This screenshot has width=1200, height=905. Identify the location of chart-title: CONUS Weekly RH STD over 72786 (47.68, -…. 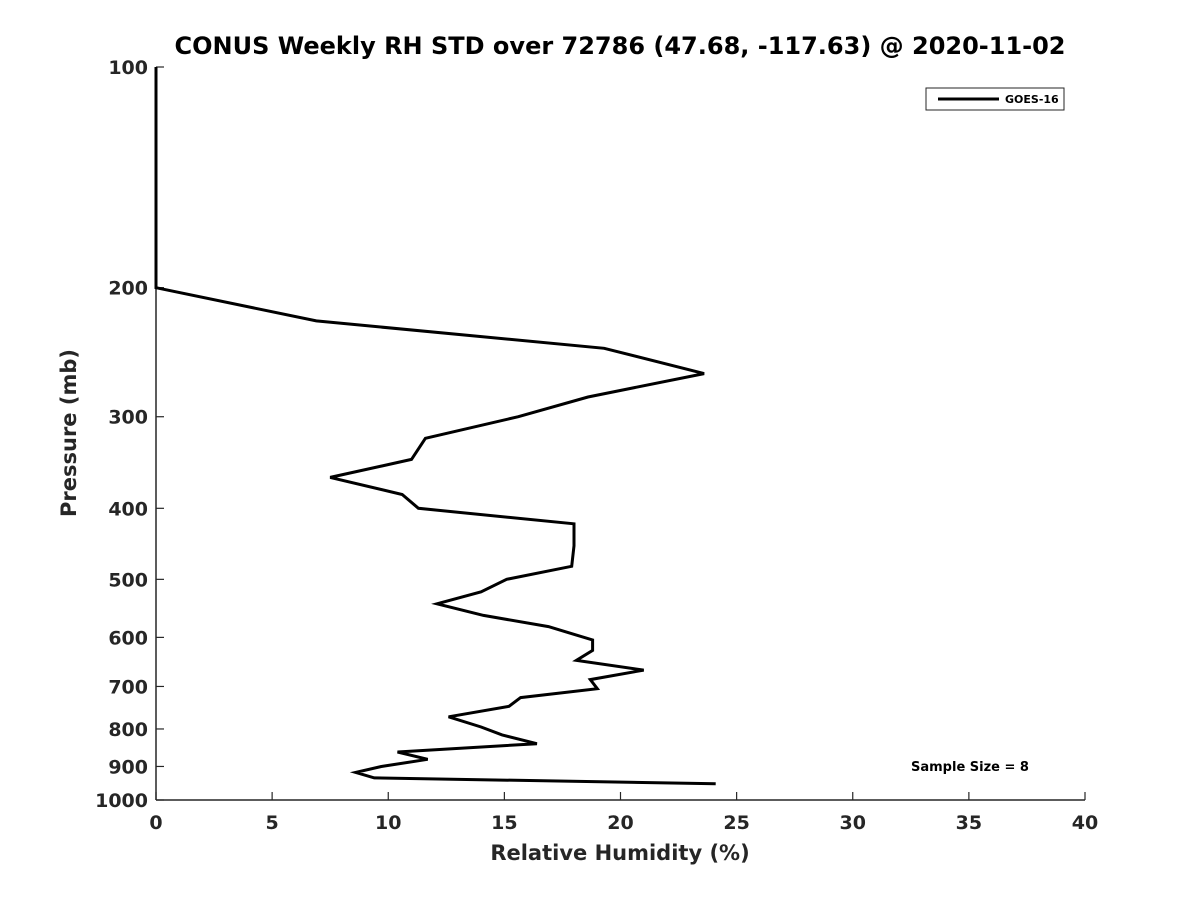
(619, 46).